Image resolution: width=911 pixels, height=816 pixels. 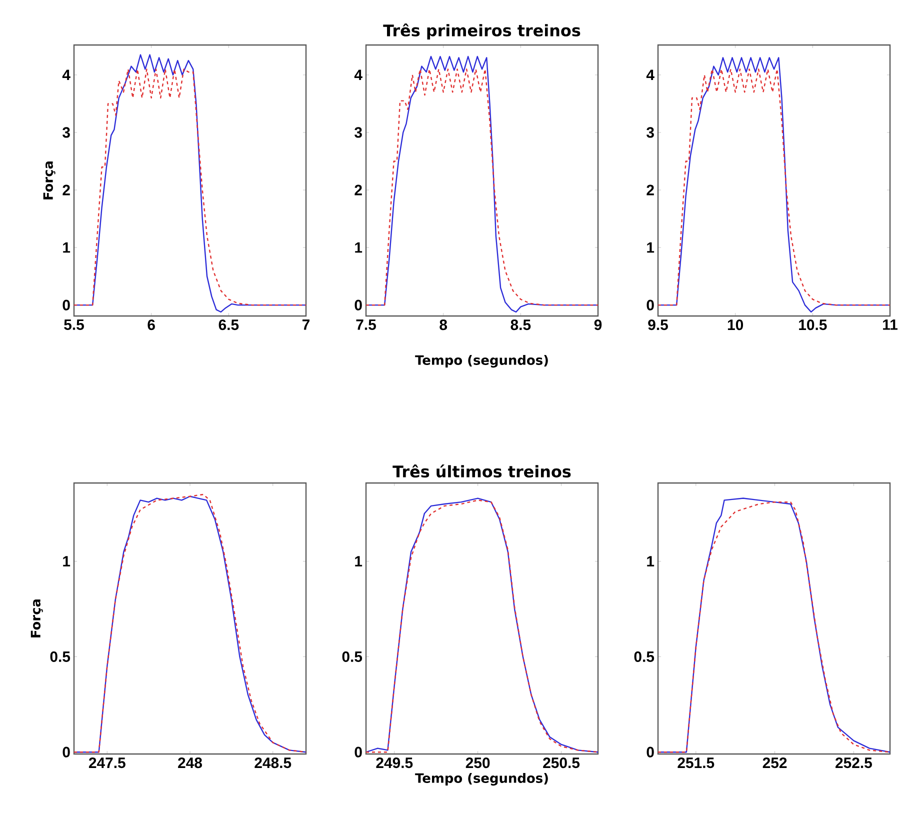 What do you see at coordinates (74, 325) in the screenshot?
I see `x-tick-label: 5.5` at bounding box center [74, 325].